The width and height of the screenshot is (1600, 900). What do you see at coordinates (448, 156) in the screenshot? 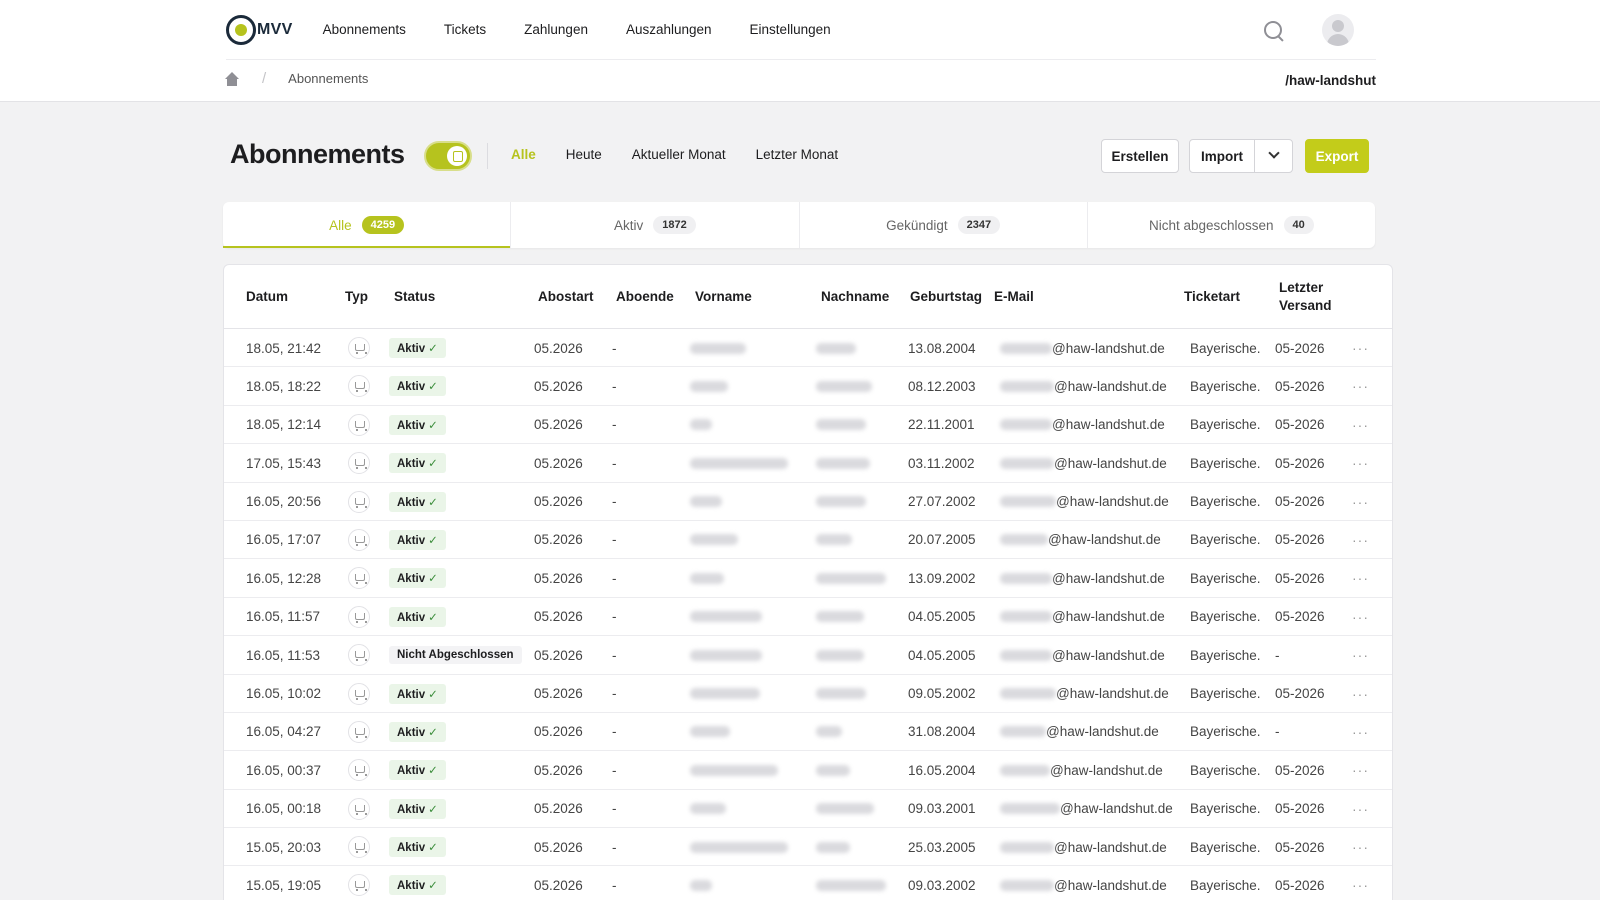
I see `view-toggle` at bounding box center [448, 156].